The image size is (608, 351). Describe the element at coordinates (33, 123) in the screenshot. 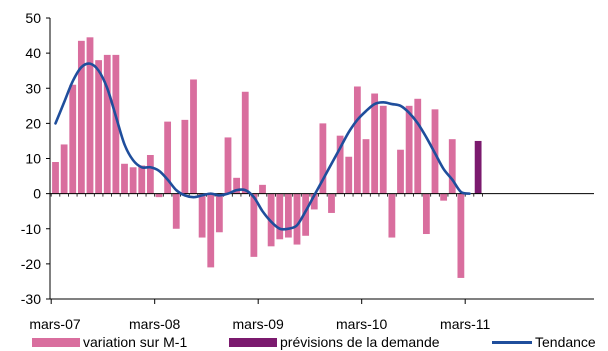

I see `y-tick-label: 20` at that location.